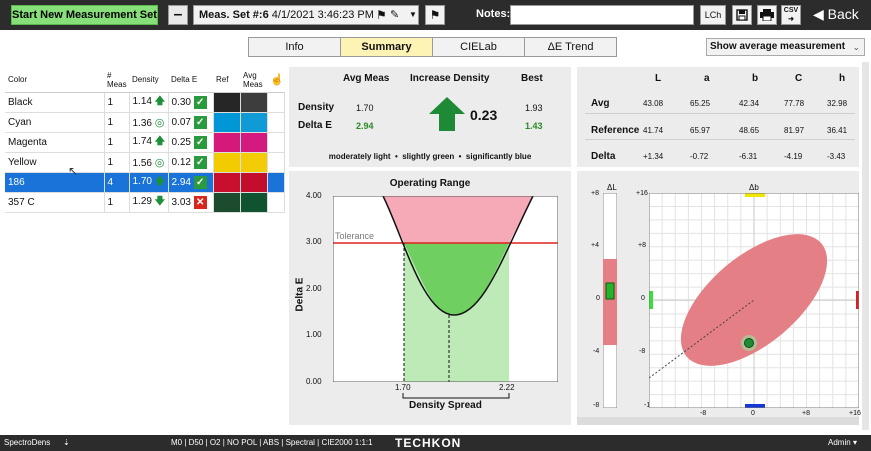 Image resolution: width=871 pixels, height=451 pixels. I want to click on lab-value-cell: -0.72, so click(699, 156).